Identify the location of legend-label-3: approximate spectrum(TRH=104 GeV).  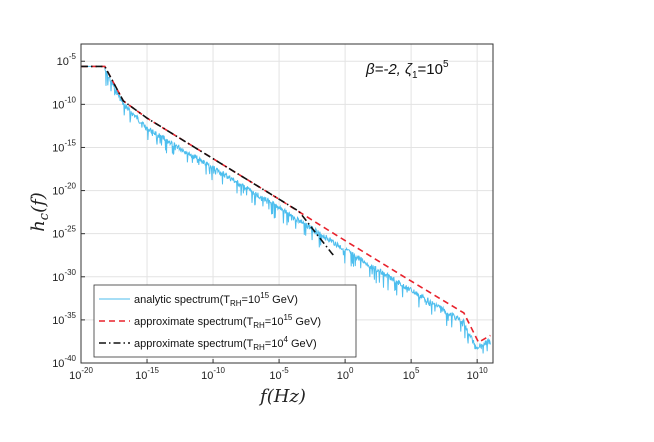
(225, 343).